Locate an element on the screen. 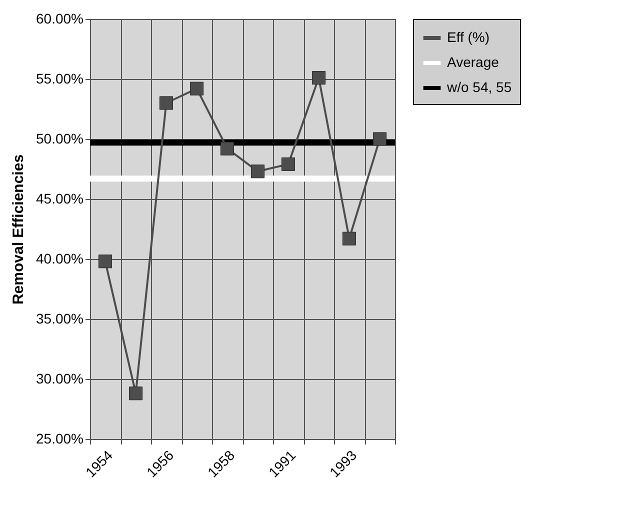 This screenshot has height=510, width=617. y-tick-label: 25.00% is located at coordinates (60, 438).